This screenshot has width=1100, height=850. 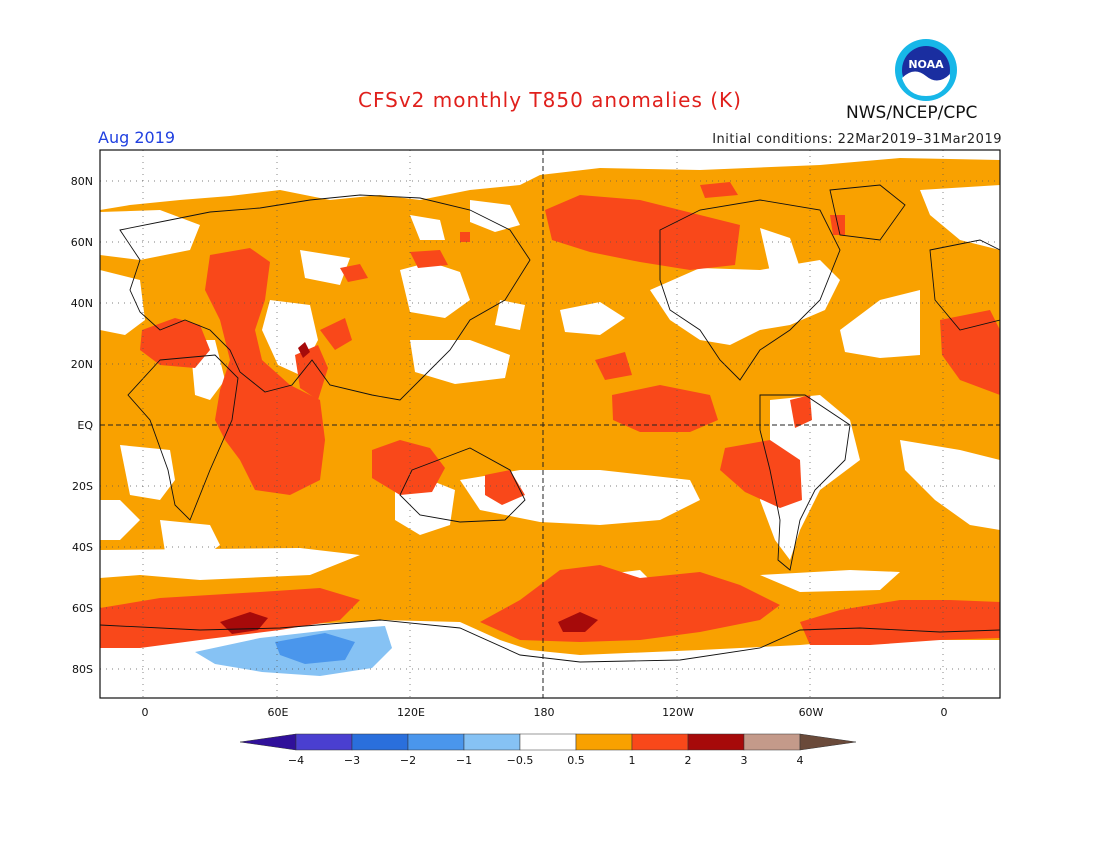 I want to click on logo-text: NOAA, so click(x=926, y=64).